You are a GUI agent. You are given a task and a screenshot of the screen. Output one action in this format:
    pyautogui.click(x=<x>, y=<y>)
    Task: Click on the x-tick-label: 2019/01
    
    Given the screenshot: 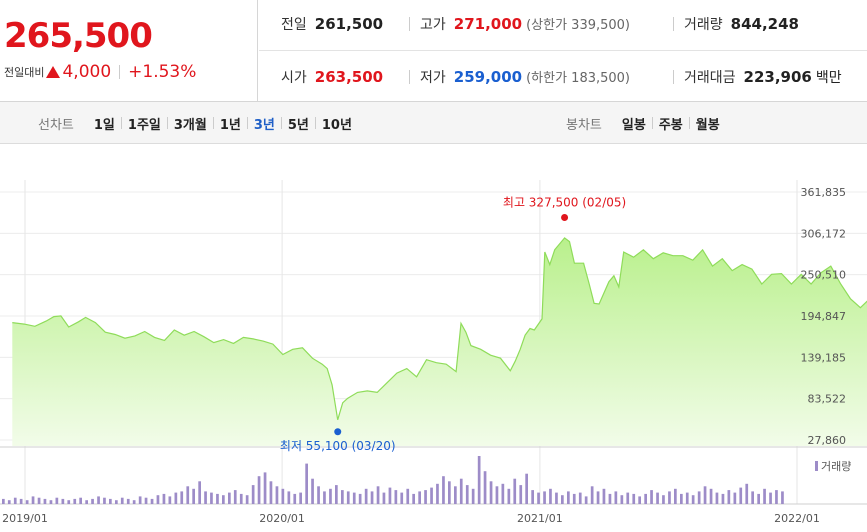 What is the action you would take?
    pyautogui.click(x=25, y=518)
    